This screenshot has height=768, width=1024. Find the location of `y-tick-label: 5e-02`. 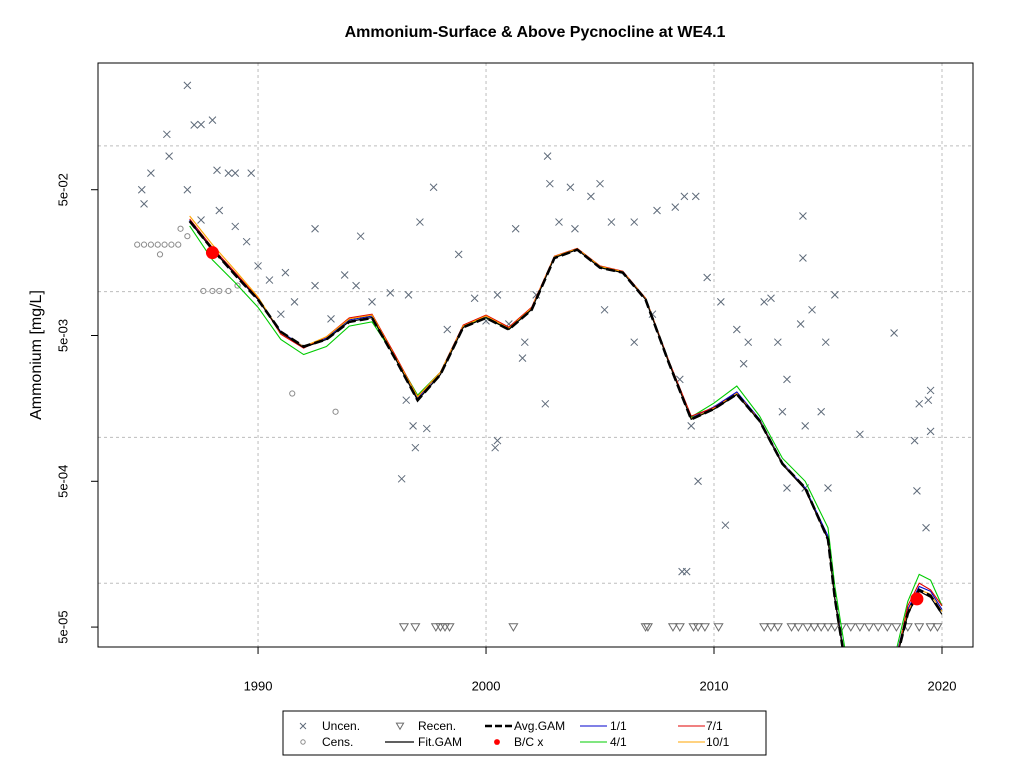

y-tick-label: 5e-02 is located at coordinates (62, 189).